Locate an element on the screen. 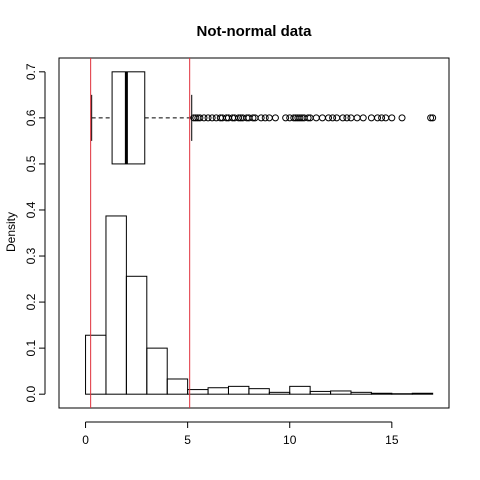 The width and height of the screenshot is (480, 480). y-tick-label: 0.6 is located at coordinates (31, 117).